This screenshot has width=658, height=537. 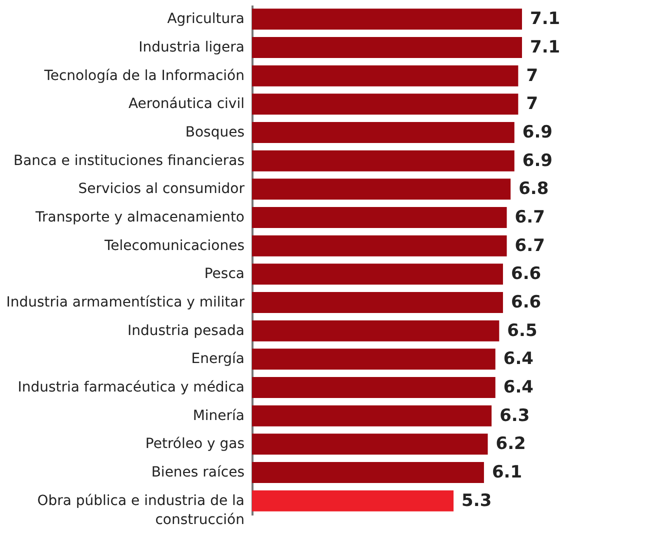 What do you see at coordinates (477, 500) in the screenshot?
I see `data-label: 5.3` at bounding box center [477, 500].